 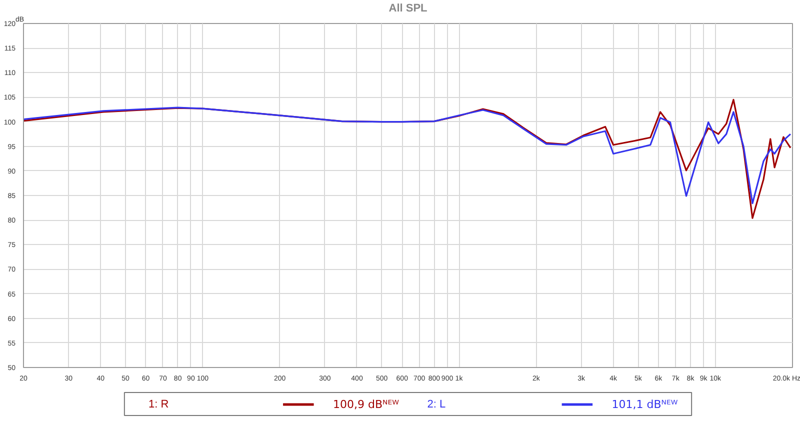 What do you see at coordinates (366, 404) in the screenshot?
I see `text: 100,9 dBᴺᴱᵂ` at bounding box center [366, 404].